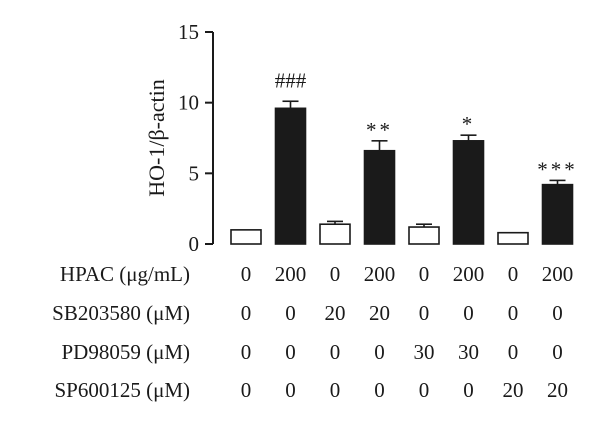 The width and height of the screenshot is (600, 424). I want to click on y-tick-label: 10, so click(188, 103).